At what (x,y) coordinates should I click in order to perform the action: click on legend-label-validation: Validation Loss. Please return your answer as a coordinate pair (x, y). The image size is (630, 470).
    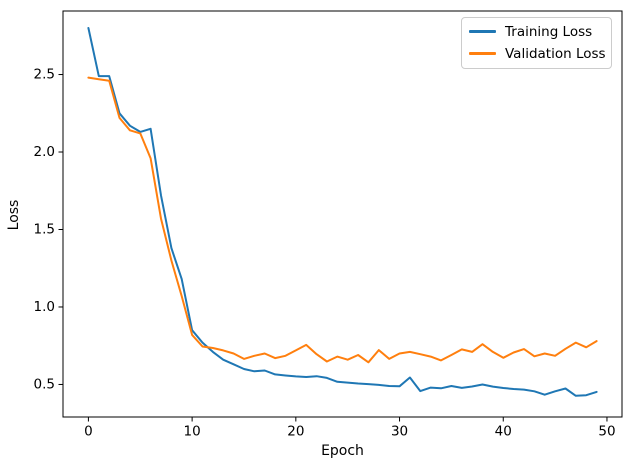
    Looking at the image, I should click on (555, 53).